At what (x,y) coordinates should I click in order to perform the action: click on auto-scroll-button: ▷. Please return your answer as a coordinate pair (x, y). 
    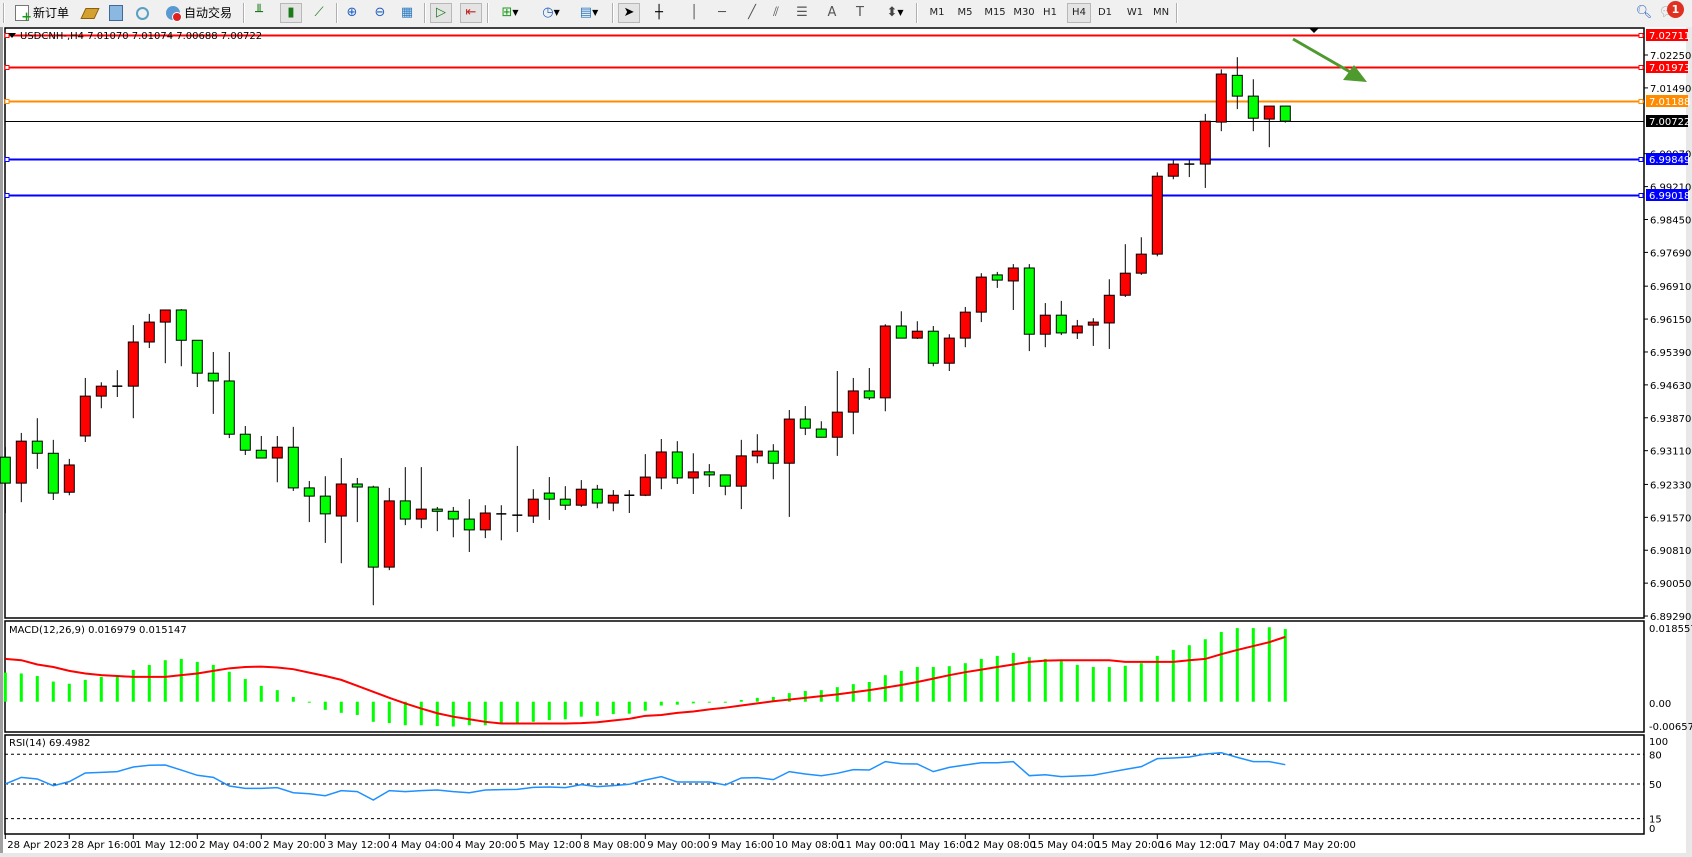
    Looking at the image, I should click on (441, 13).